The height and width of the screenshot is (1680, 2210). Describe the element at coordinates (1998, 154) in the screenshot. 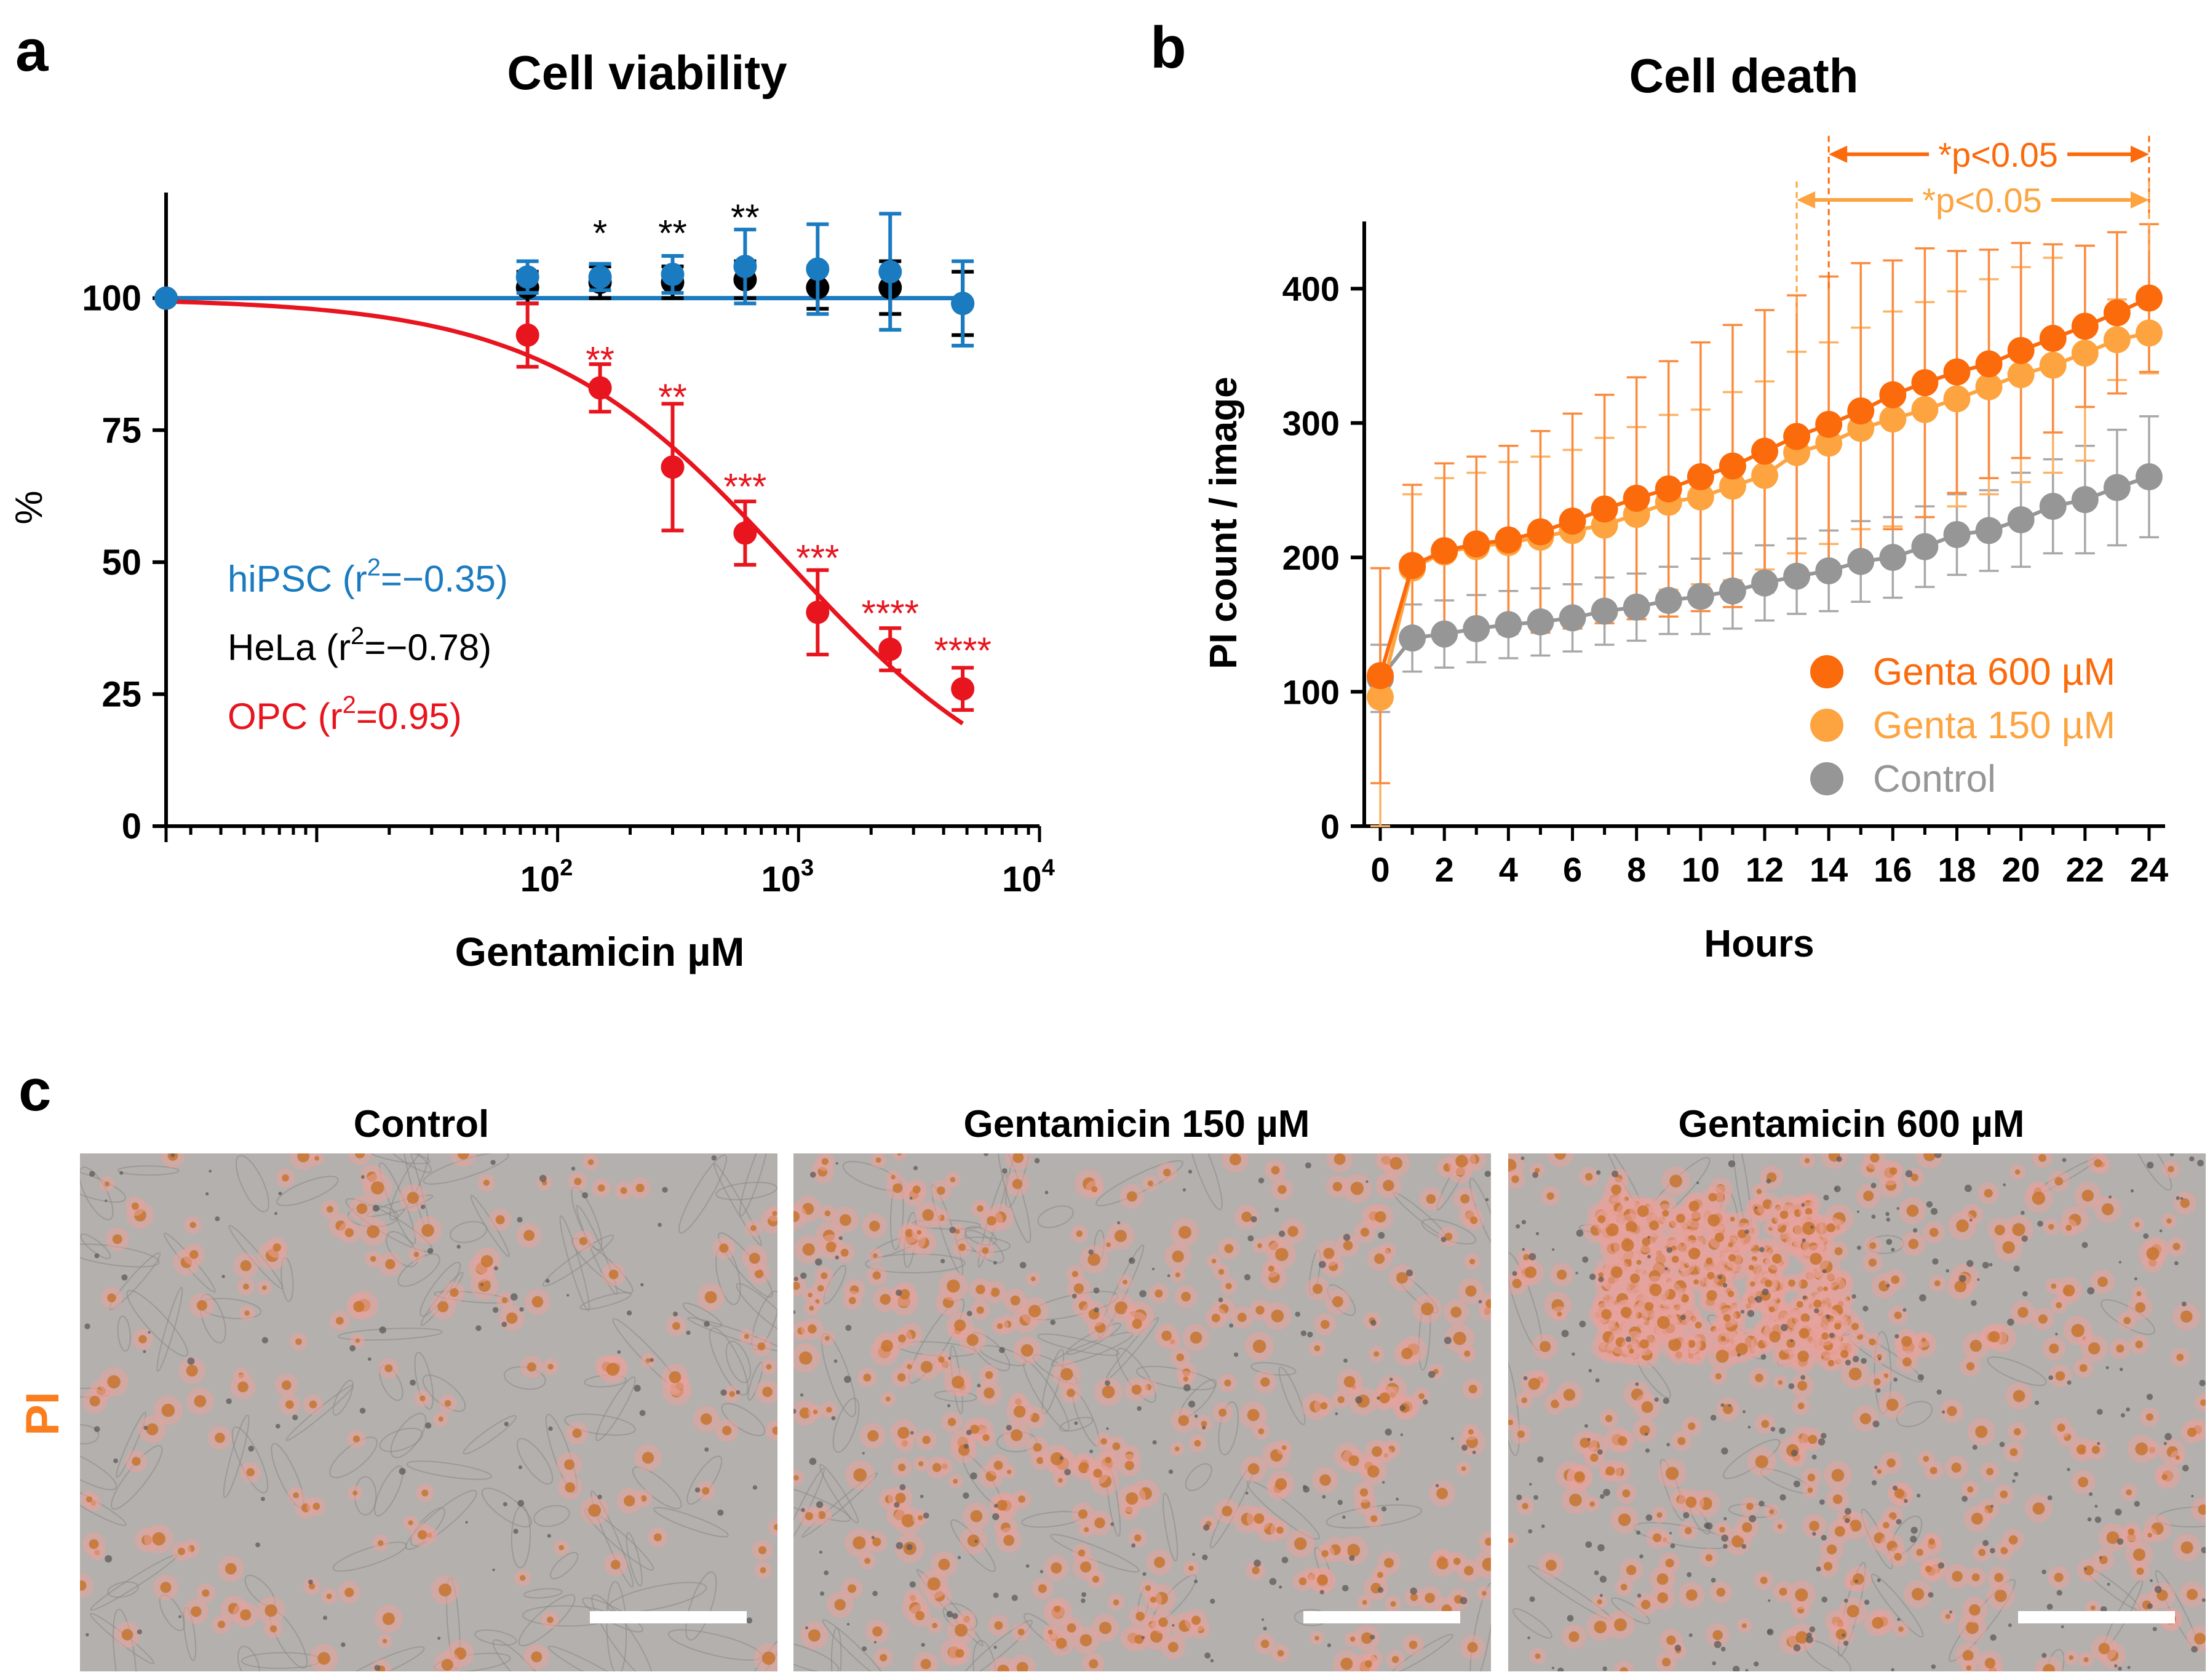

I see `bracket-label: *p<0.05` at that location.